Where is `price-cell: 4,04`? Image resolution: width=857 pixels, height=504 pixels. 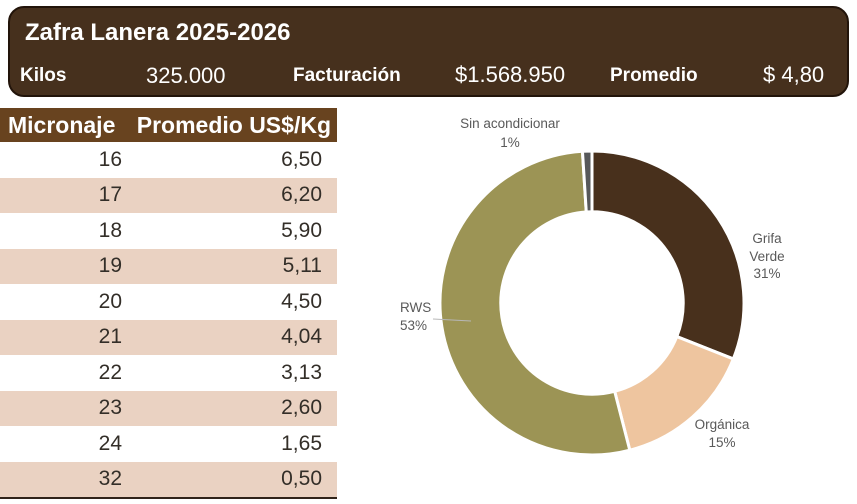
price-cell: 4,04 is located at coordinates (301, 337).